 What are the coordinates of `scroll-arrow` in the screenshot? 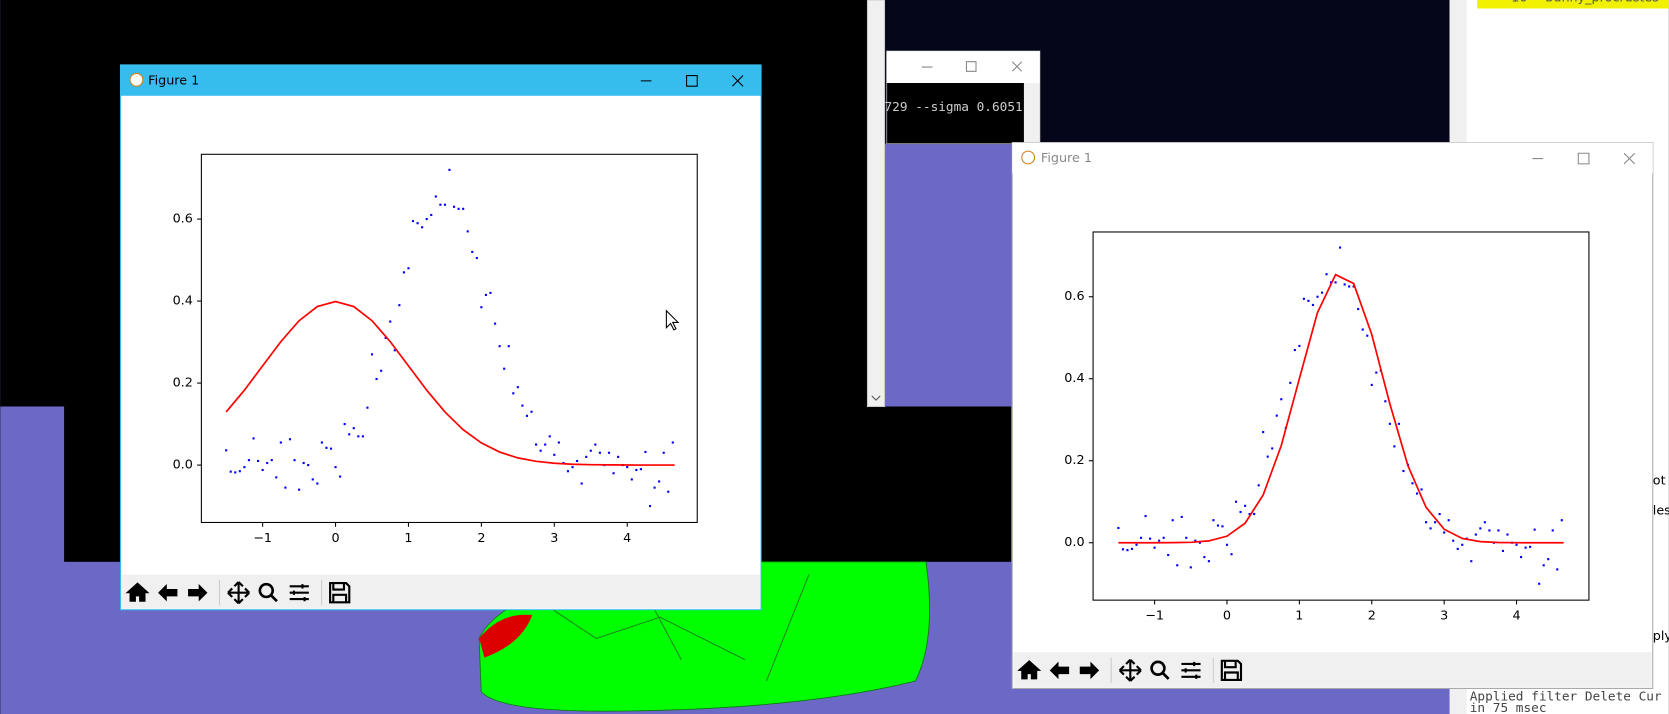 It's located at (876, 398).